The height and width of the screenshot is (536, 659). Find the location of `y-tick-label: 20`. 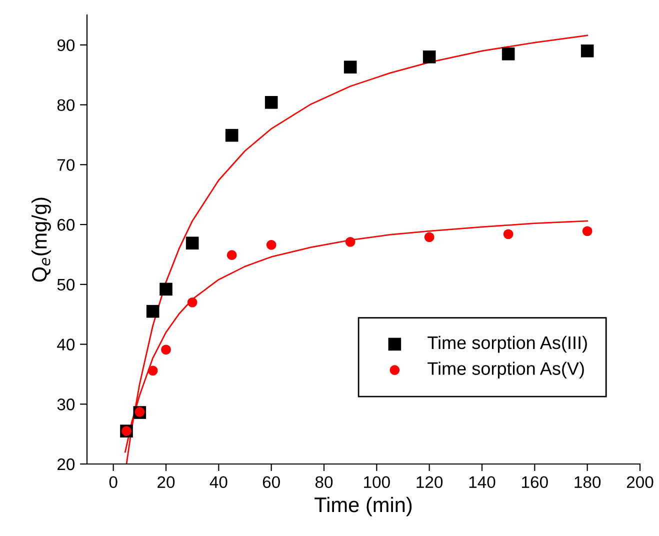

y-tick-label: 20 is located at coordinates (66, 464).